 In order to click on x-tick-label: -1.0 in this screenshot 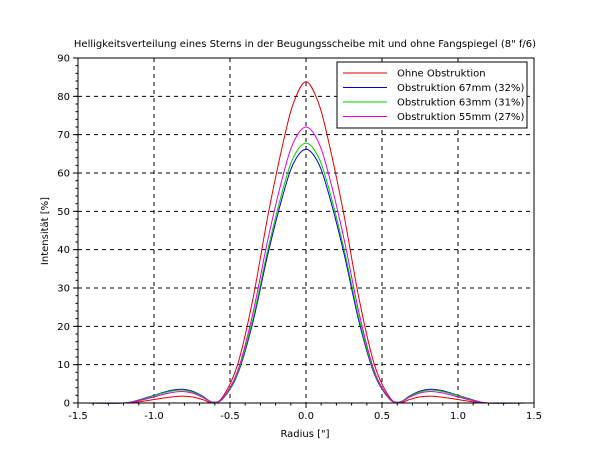, I will do `click(154, 416)`.